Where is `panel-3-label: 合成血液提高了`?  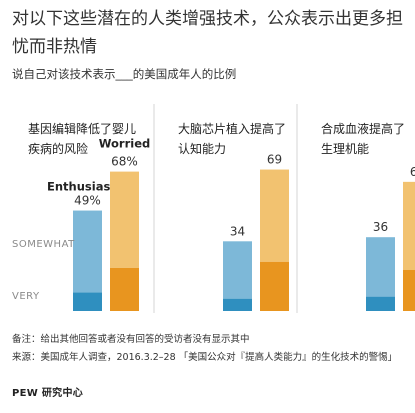 panel-3-label: 合成血液提高了 is located at coordinates (363, 128).